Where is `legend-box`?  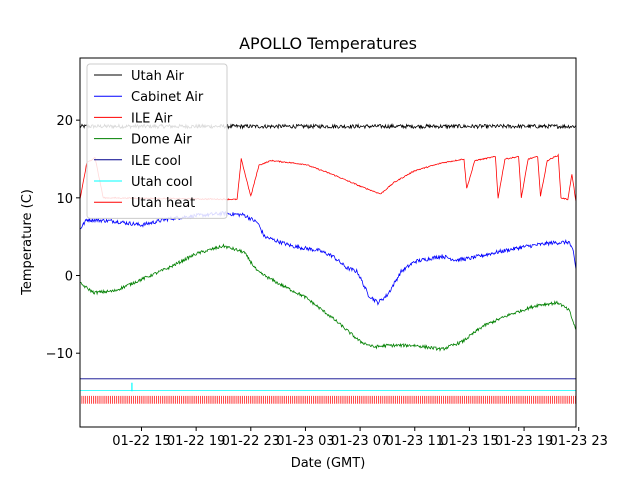
legend-box is located at coordinates (157, 141).